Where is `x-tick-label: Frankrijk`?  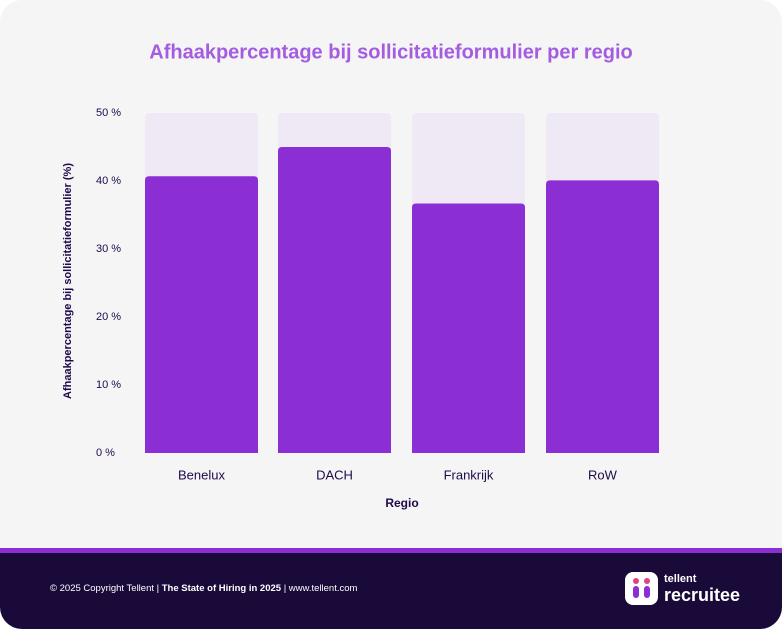 x-tick-label: Frankrijk is located at coordinates (469, 474).